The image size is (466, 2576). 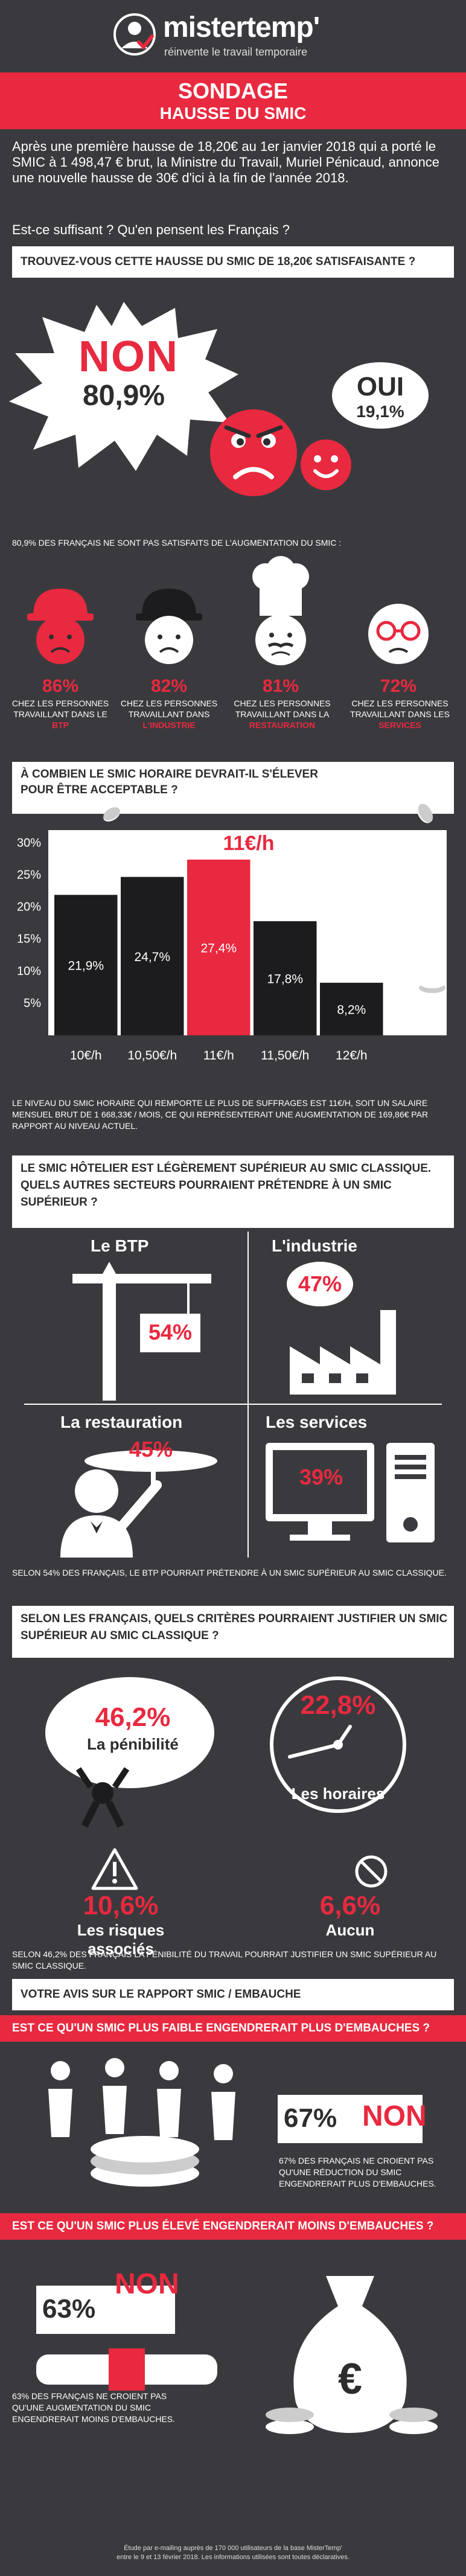 I want to click on non-value: 80,9%, so click(x=123, y=396).